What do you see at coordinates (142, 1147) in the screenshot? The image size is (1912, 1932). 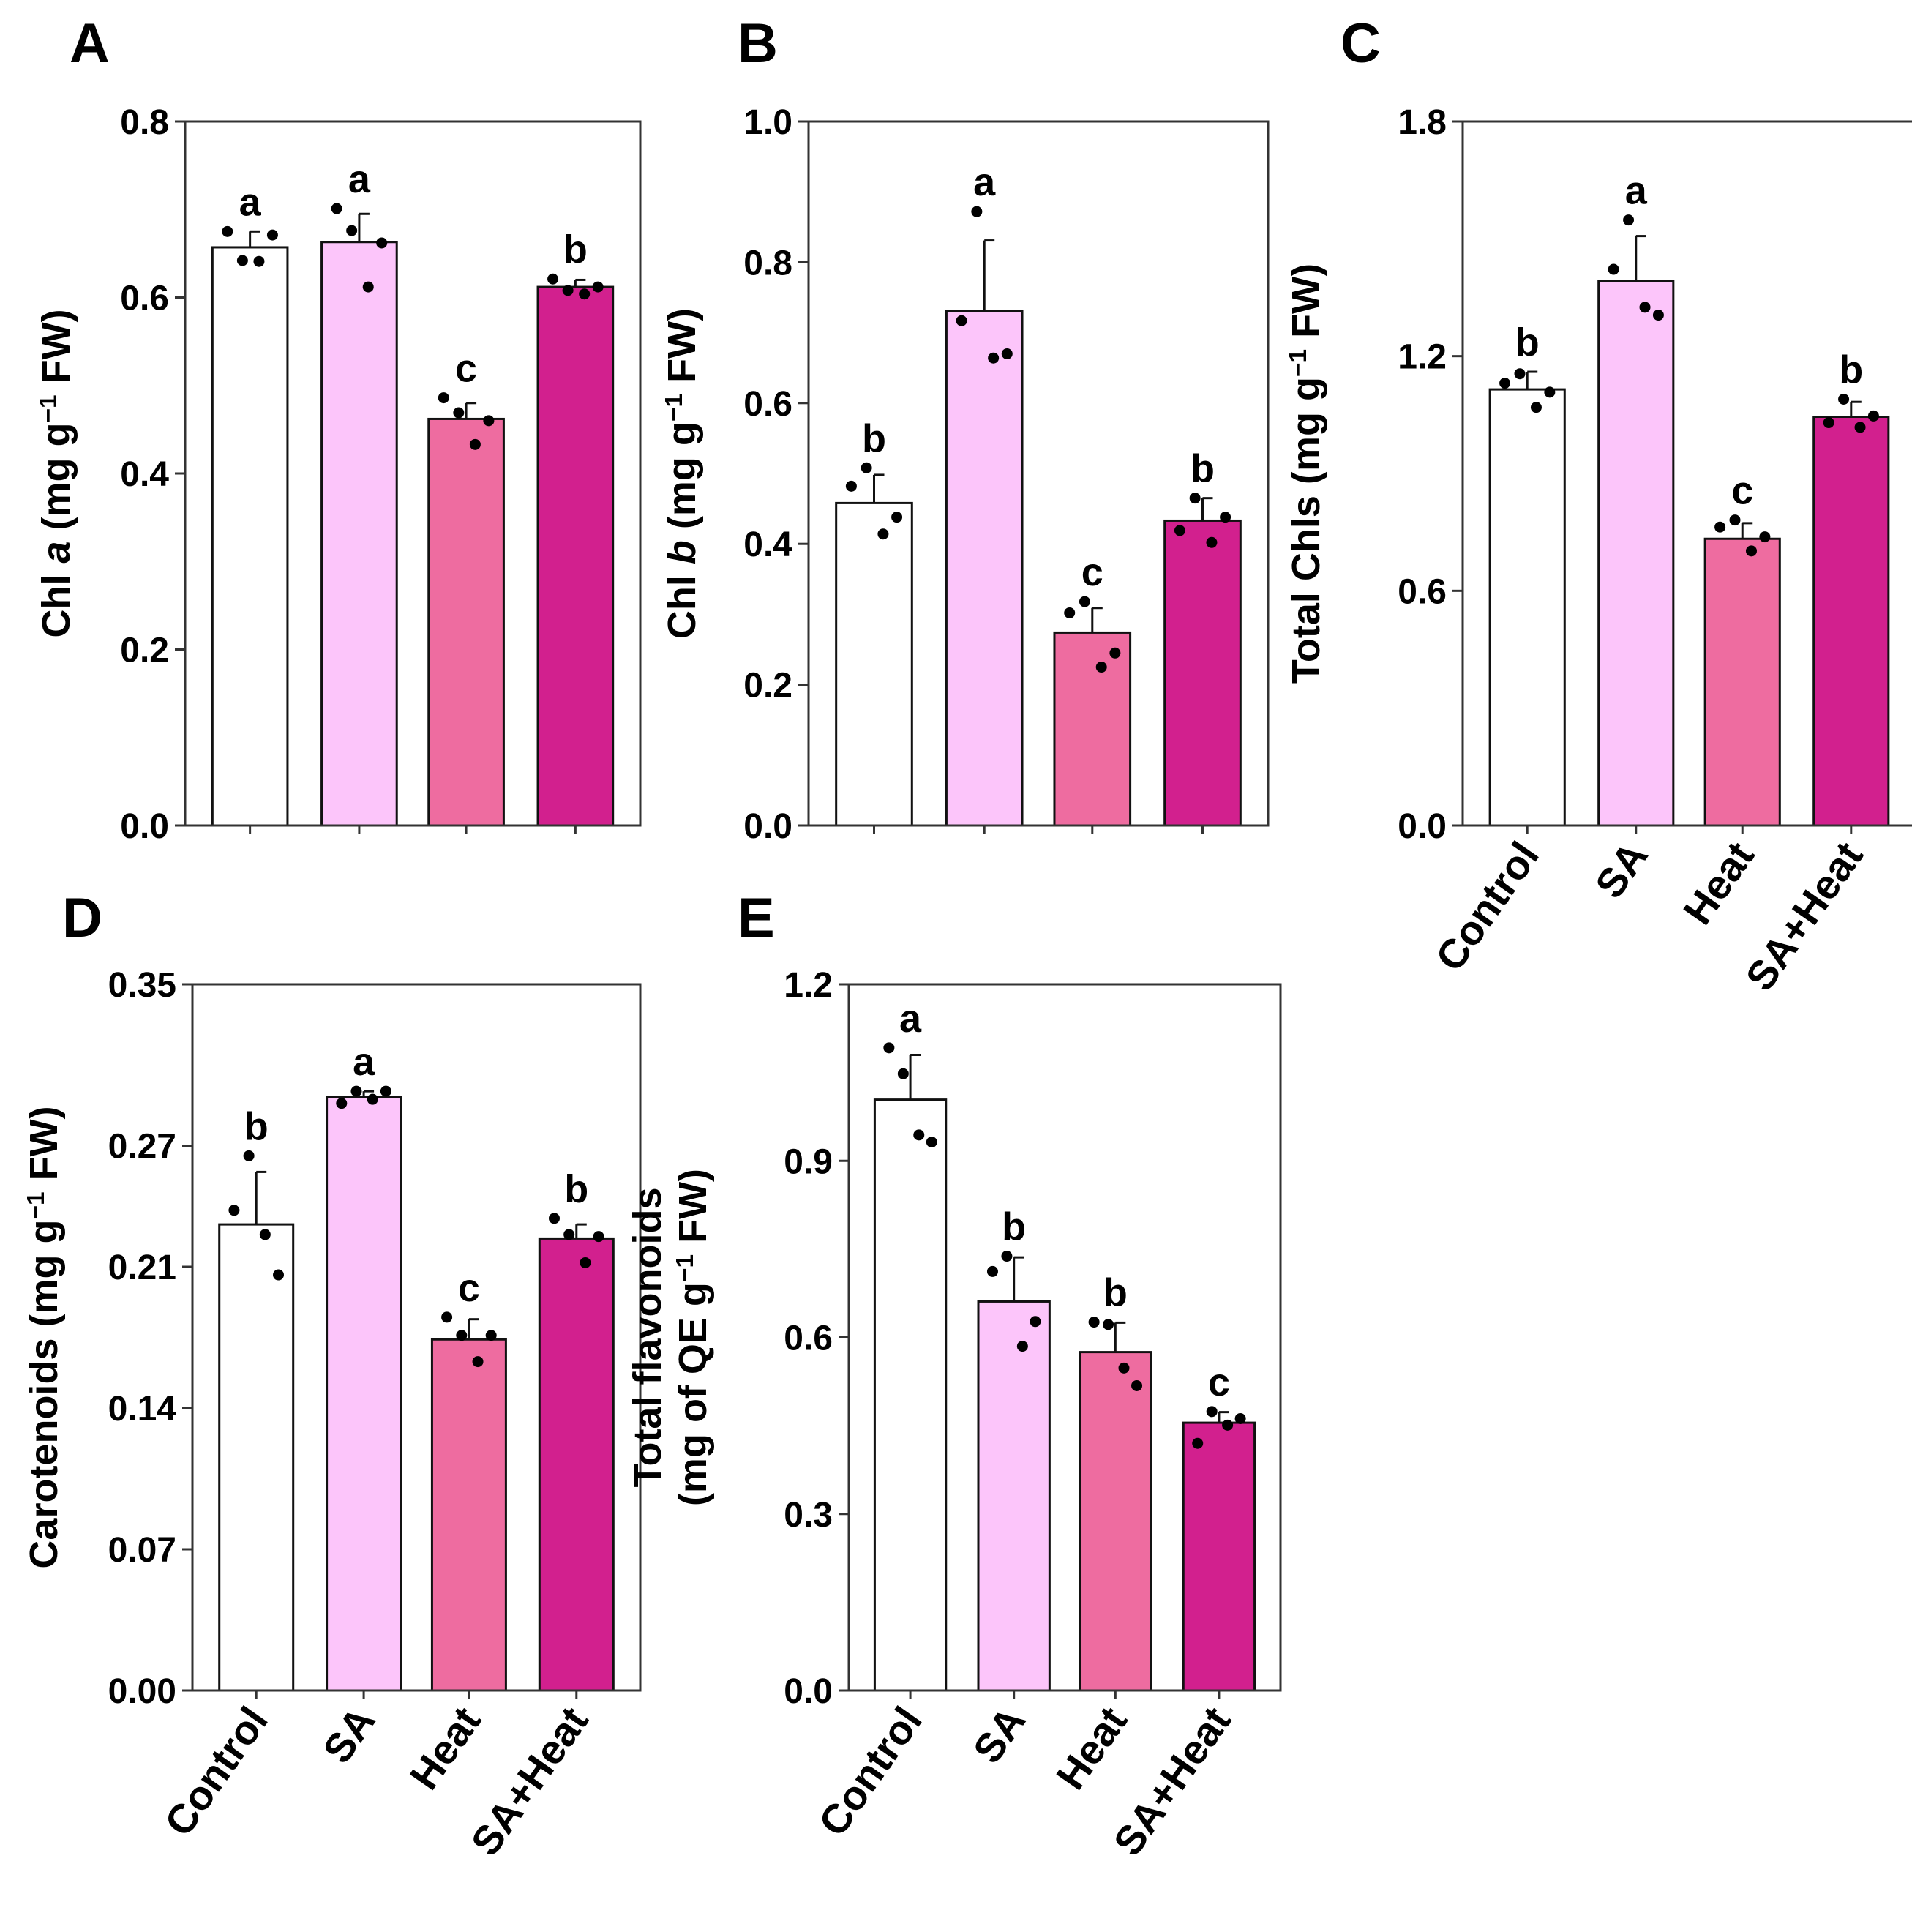 I see `y-tick-label: 0.27` at bounding box center [142, 1147].